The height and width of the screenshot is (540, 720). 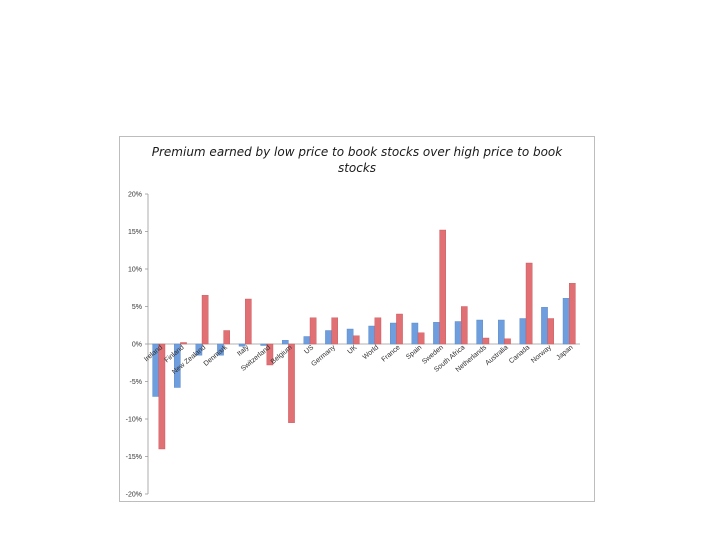 I want to click on y-tick-label: 20%, so click(x=135, y=195).